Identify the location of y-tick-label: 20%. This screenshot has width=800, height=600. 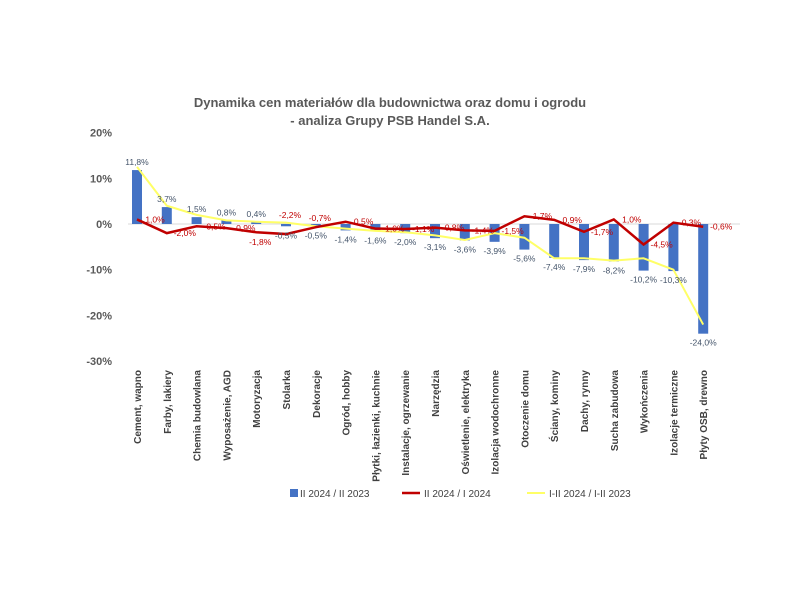
(101, 134).